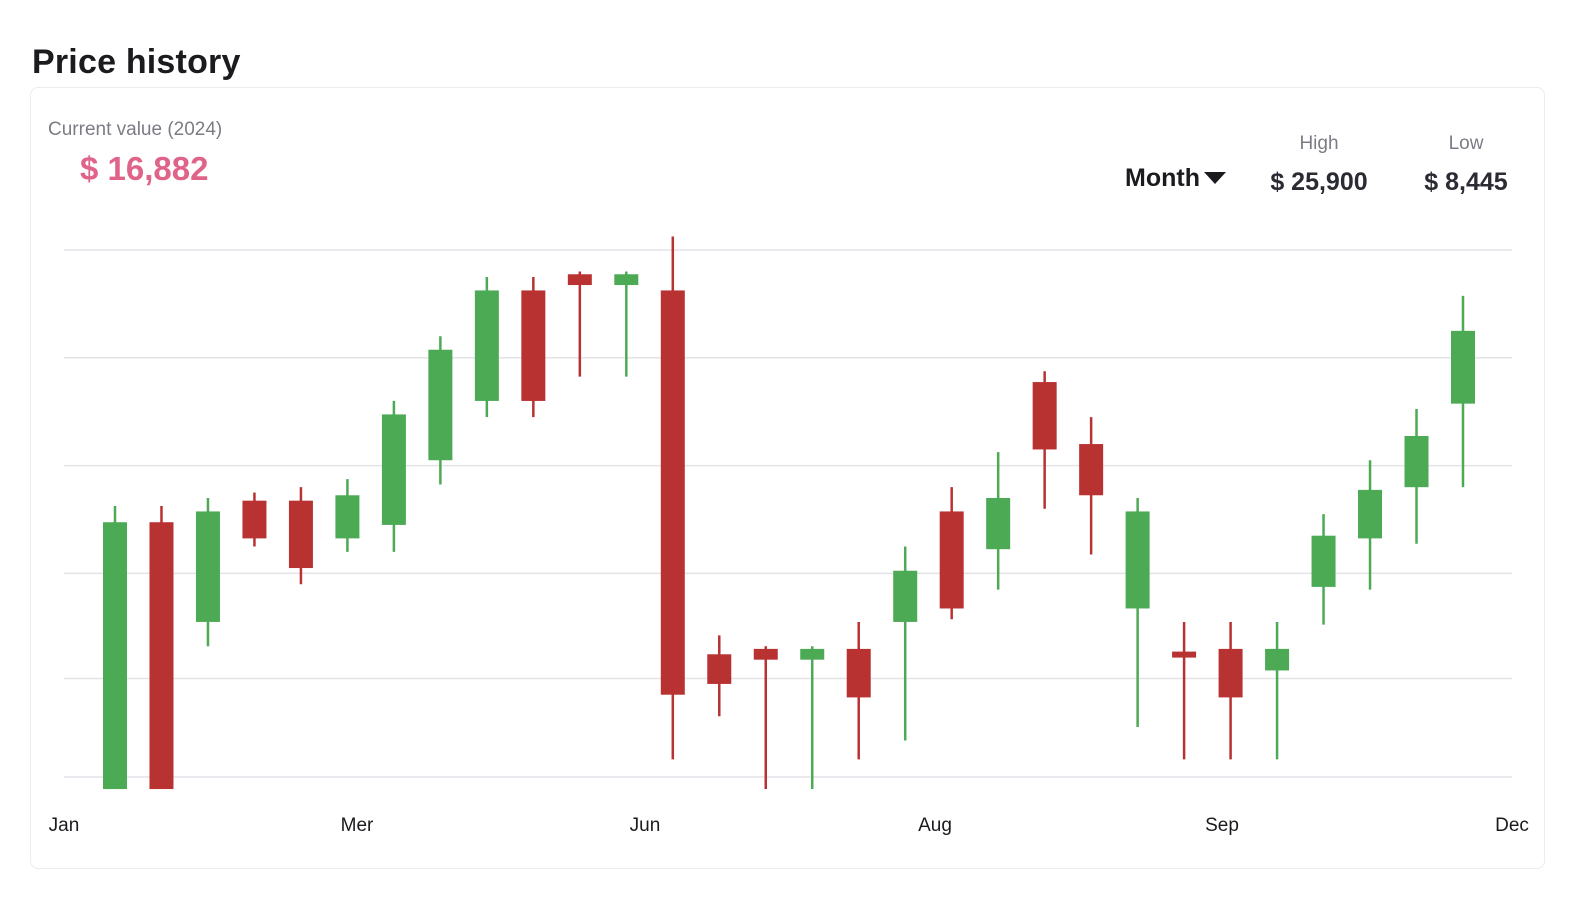 The width and height of the screenshot is (1570, 902). What do you see at coordinates (1466, 165) in the screenshot?
I see `low-stat: Low $ 8,445` at bounding box center [1466, 165].